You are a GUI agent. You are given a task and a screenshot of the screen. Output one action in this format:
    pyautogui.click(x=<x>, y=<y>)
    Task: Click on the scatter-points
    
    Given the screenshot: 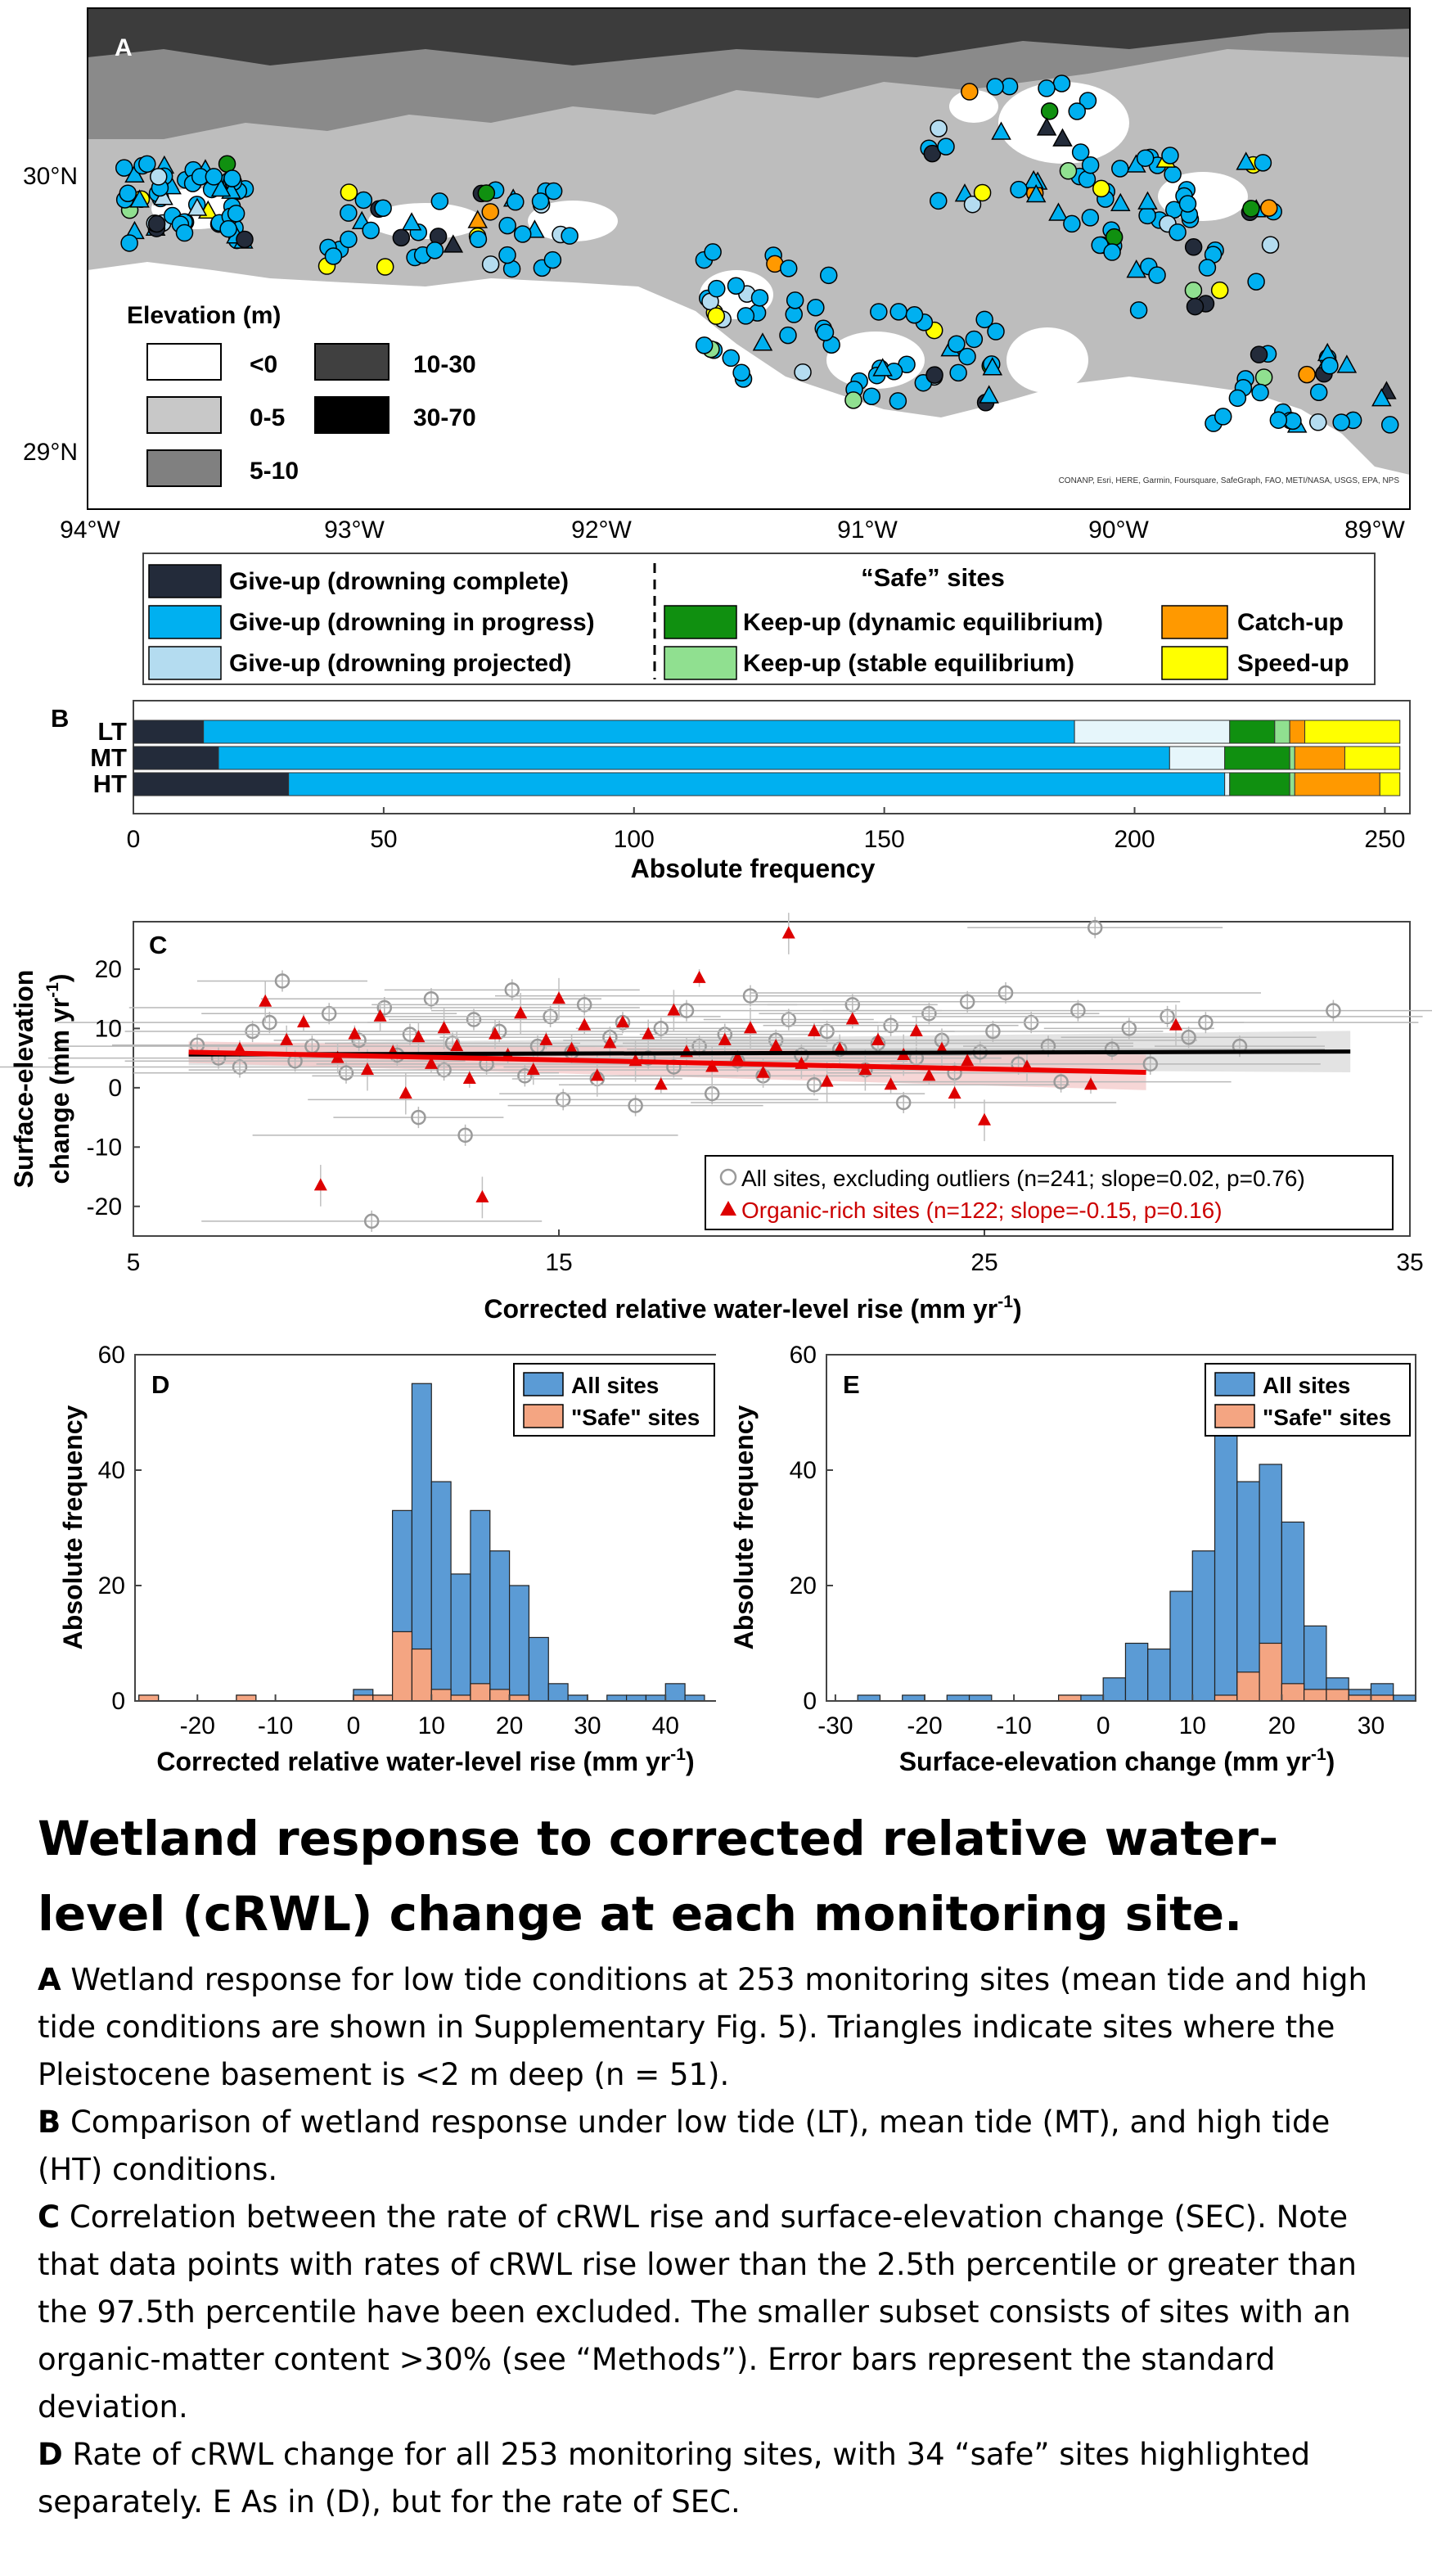 What is the action you would take?
    pyautogui.click(x=716, y=1072)
    